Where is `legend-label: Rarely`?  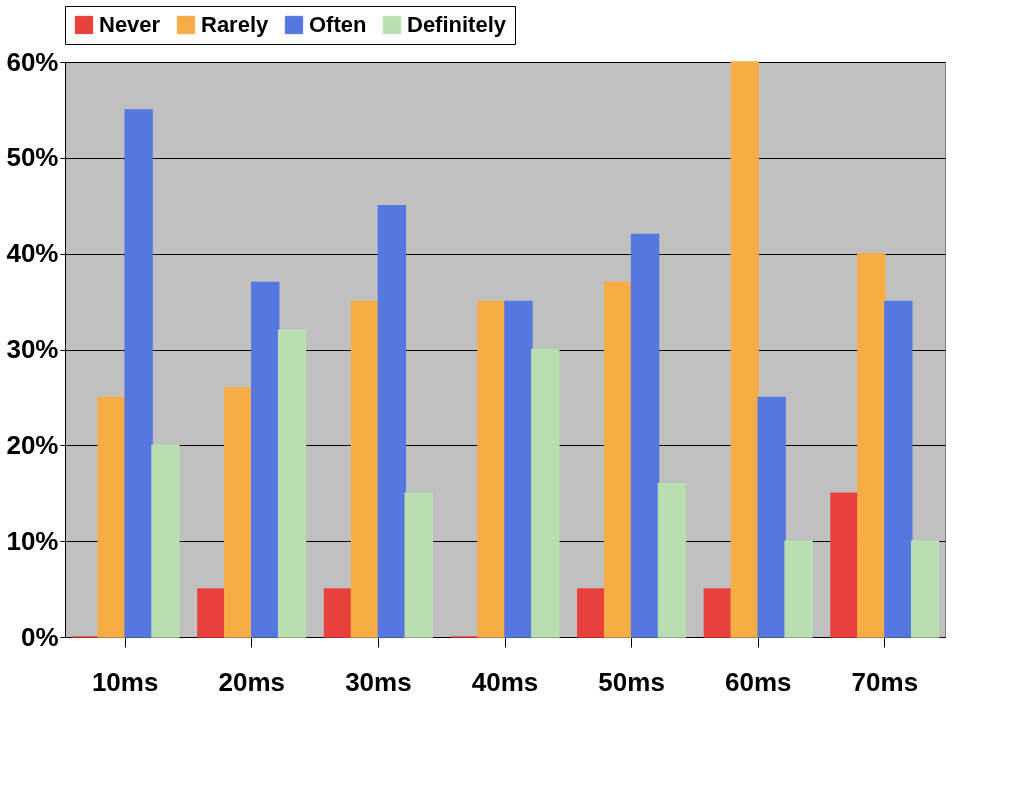 legend-label: Rarely is located at coordinates (235, 24).